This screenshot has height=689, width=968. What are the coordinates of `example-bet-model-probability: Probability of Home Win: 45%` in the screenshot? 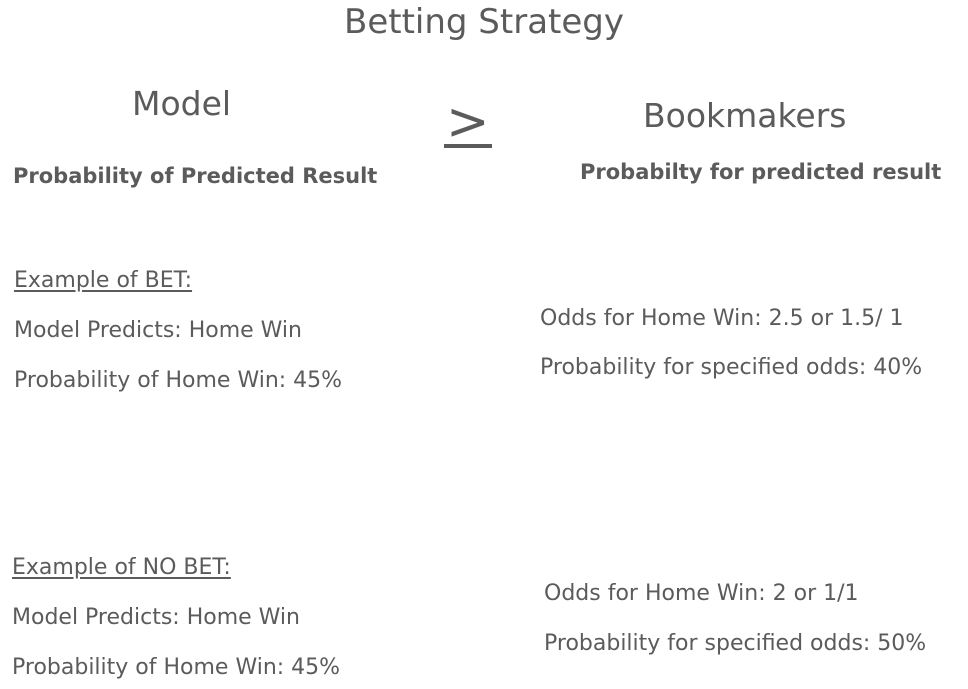 It's located at (178, 380).